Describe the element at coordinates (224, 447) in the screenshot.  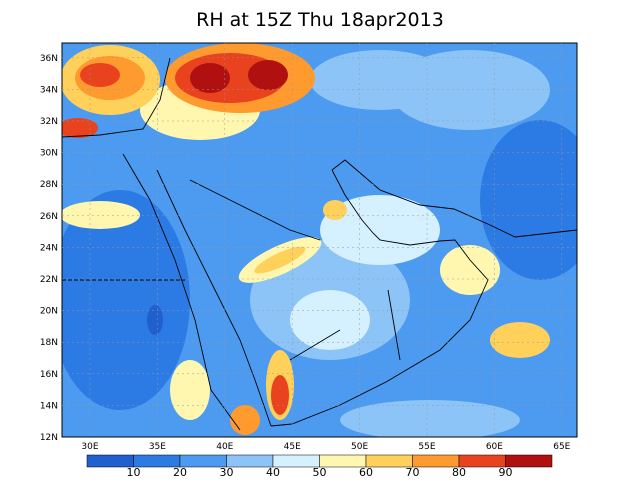
I see `lon-label: 40E` at that location.